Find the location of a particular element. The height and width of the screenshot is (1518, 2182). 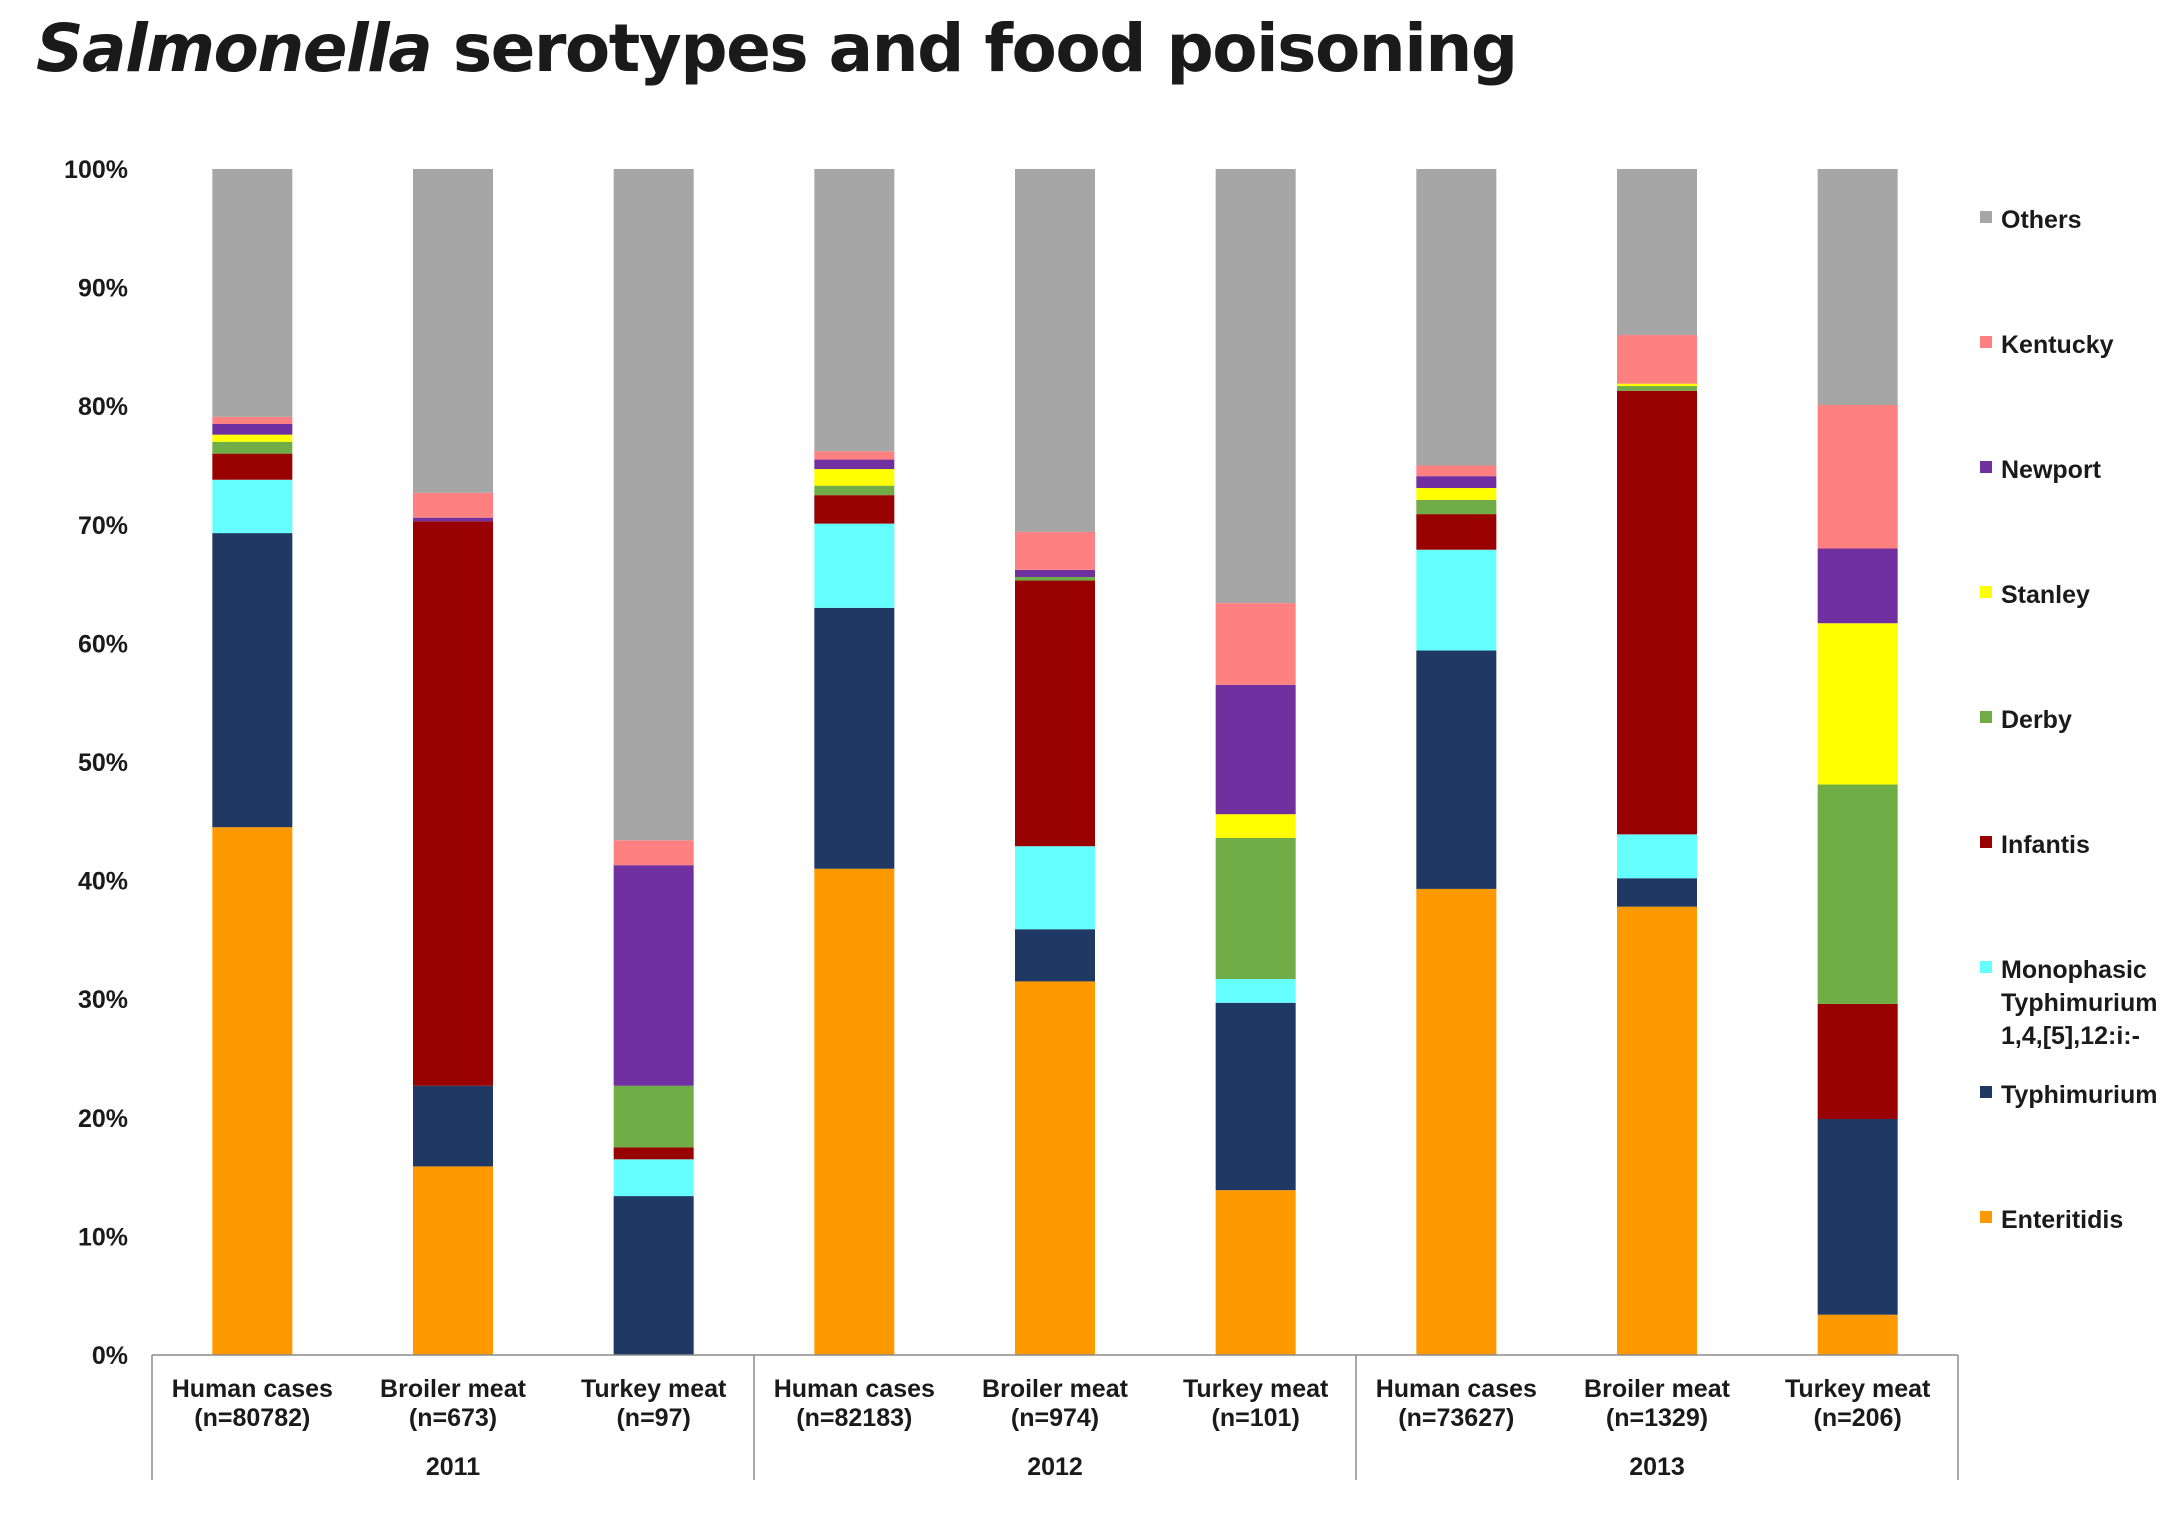

y-tick-label: 80% is located at coordinates (103, 407).